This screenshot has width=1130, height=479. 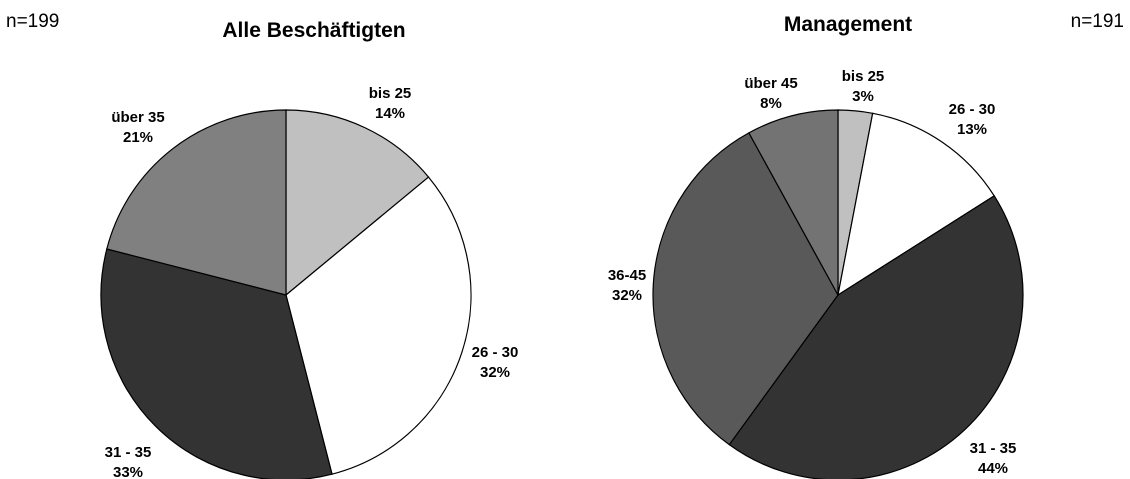 What do you see at coordinates (770, 83) in the screenshot?
I see `slice-label: über 45` at bounding box center [770, 83].